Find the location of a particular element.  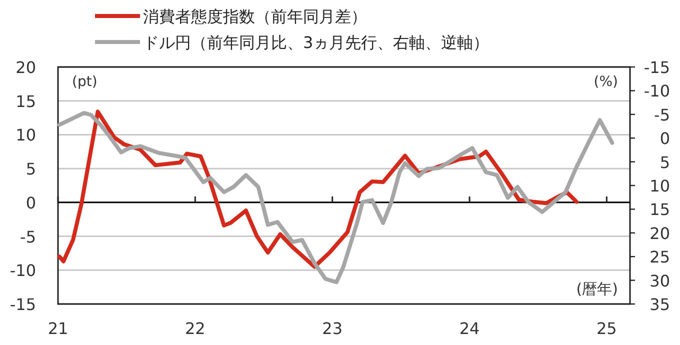

y2-tick-label: 0 is located at coordinates (665, 138).